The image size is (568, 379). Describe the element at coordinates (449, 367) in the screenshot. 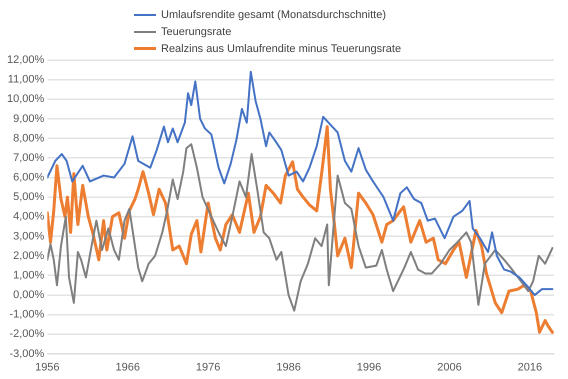

I see `x-tick-label: 2006` at that location.